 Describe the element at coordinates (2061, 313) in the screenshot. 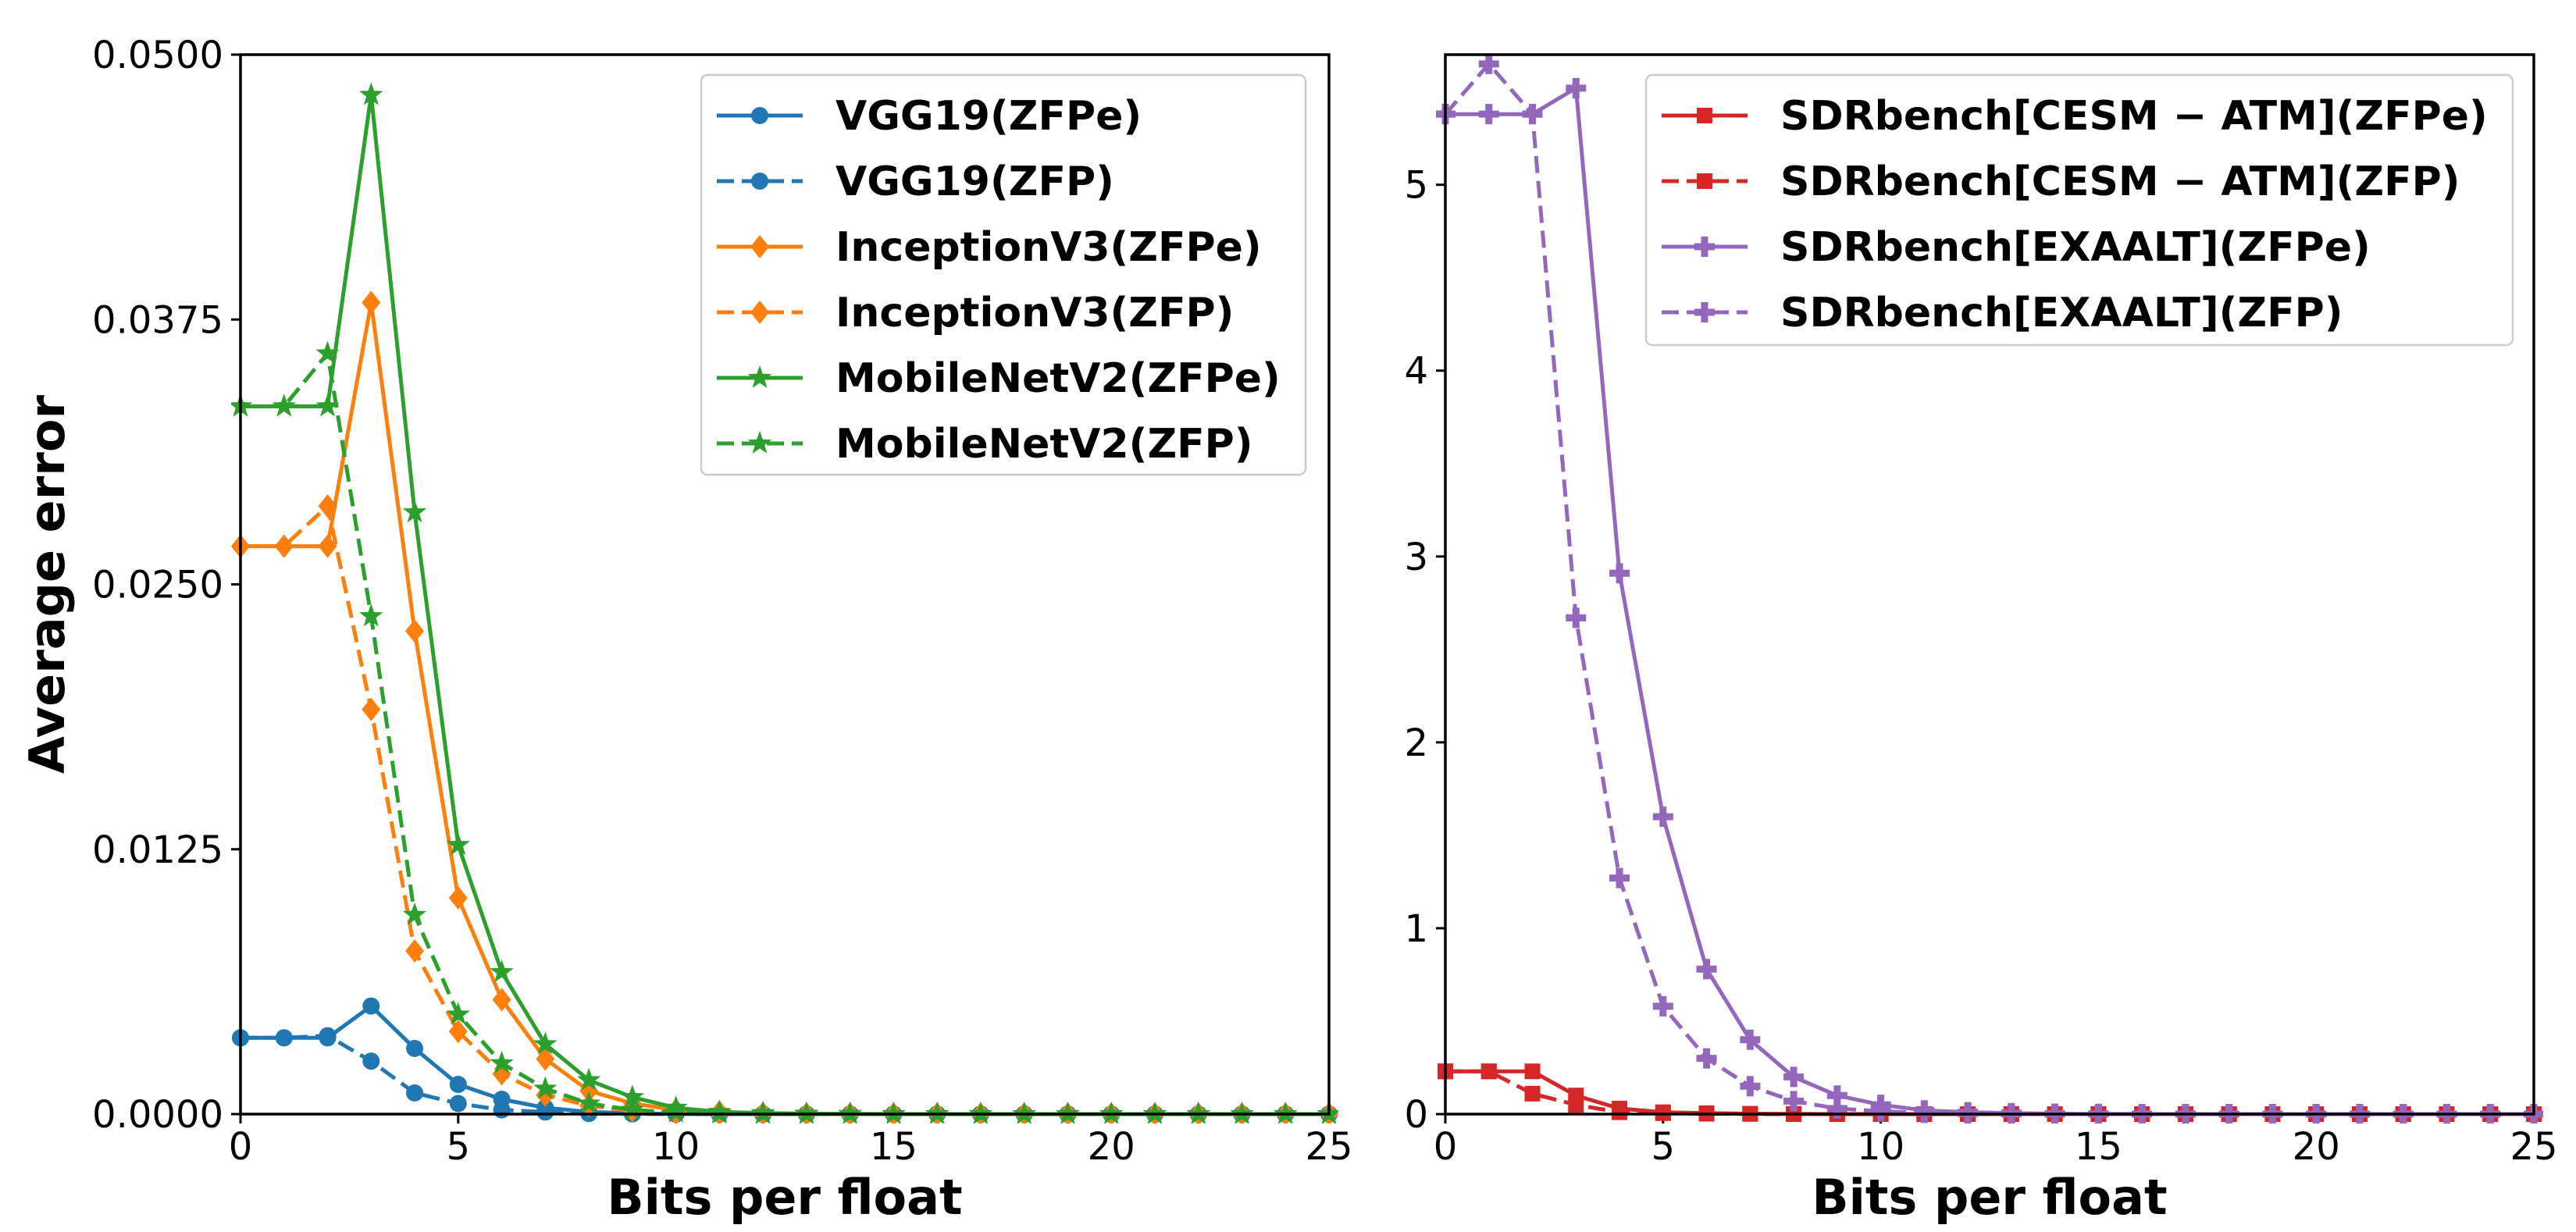

I see `legend-label: SDRbench[EXAALT](ZFP)` at that location.